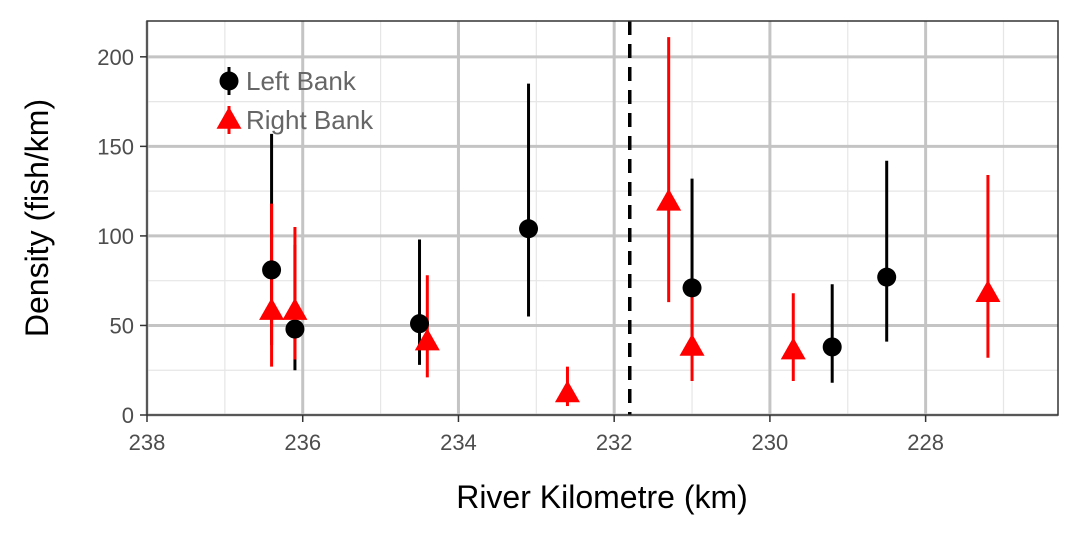  What do you see at coordinates (925, 442) in the screenshot?
I see `x-tick-label: 228` at bounding box center [925, 442].